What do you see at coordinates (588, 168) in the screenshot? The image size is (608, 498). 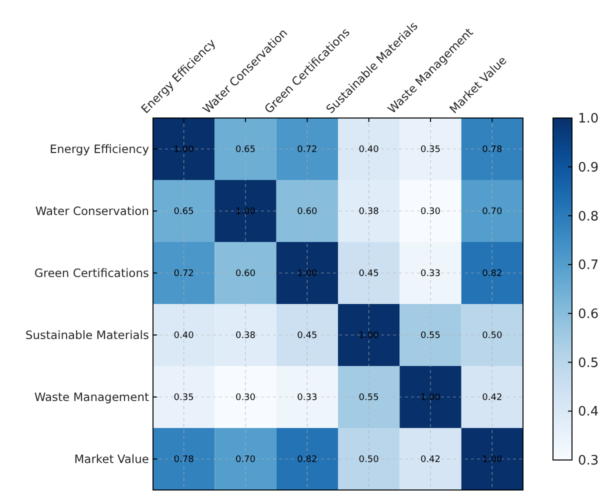 I see `color-bar-label: 0.9` at bounding box center [588, 168].